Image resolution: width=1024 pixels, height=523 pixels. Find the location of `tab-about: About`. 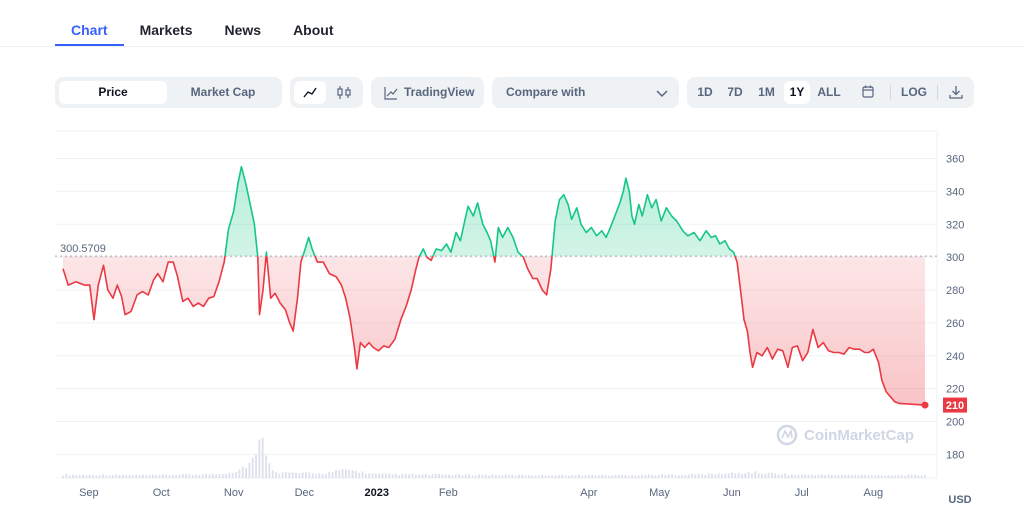

tab-about: About is located at coordinates (313, 30).